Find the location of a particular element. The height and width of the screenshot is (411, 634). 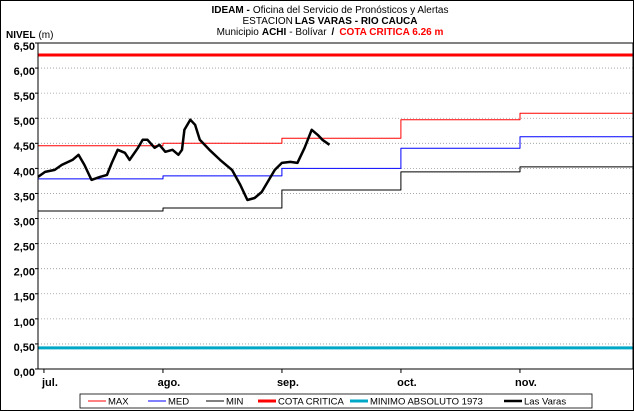

y-tick-label: 6,50 is located at coordinates (24, 47).